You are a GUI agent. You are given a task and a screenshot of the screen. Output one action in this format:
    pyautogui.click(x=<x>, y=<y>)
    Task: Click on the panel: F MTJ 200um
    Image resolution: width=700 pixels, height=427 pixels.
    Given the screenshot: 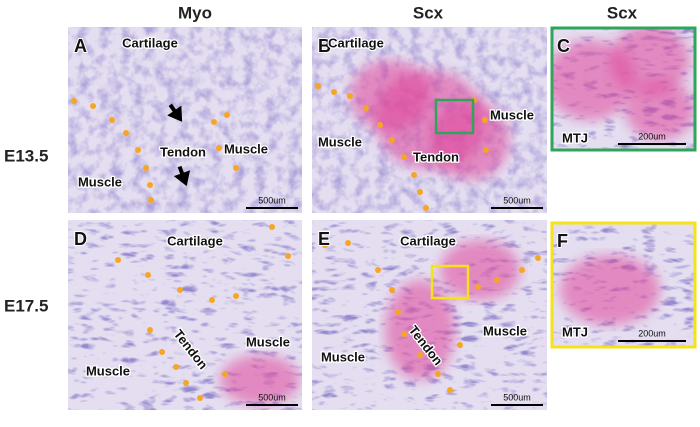 What is the action you would take?
    pyautogui.click(x=623, y=285)
    